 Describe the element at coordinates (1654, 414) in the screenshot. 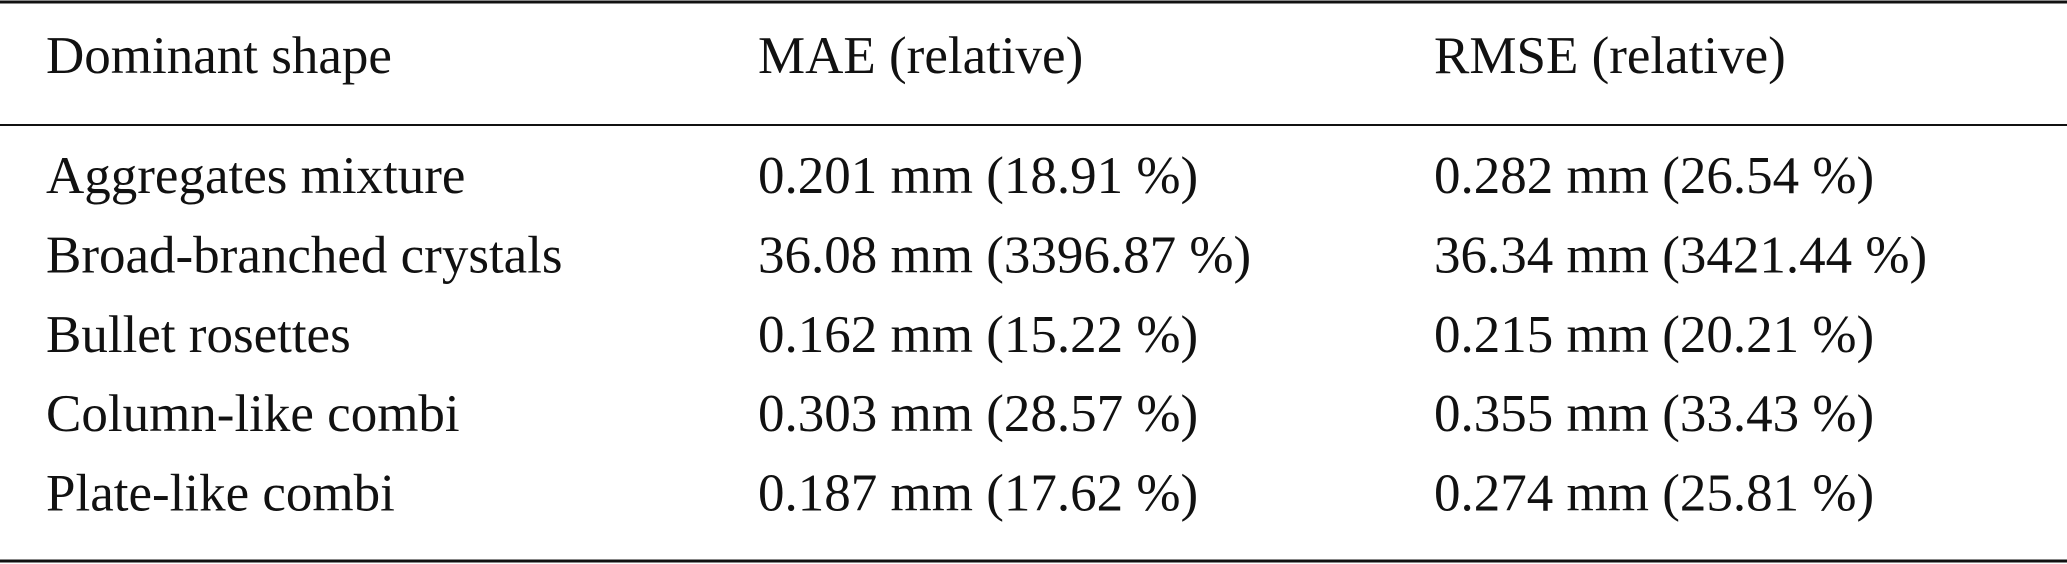

I see `table-cell: 0.355 mm (33.43 %)` at that location.